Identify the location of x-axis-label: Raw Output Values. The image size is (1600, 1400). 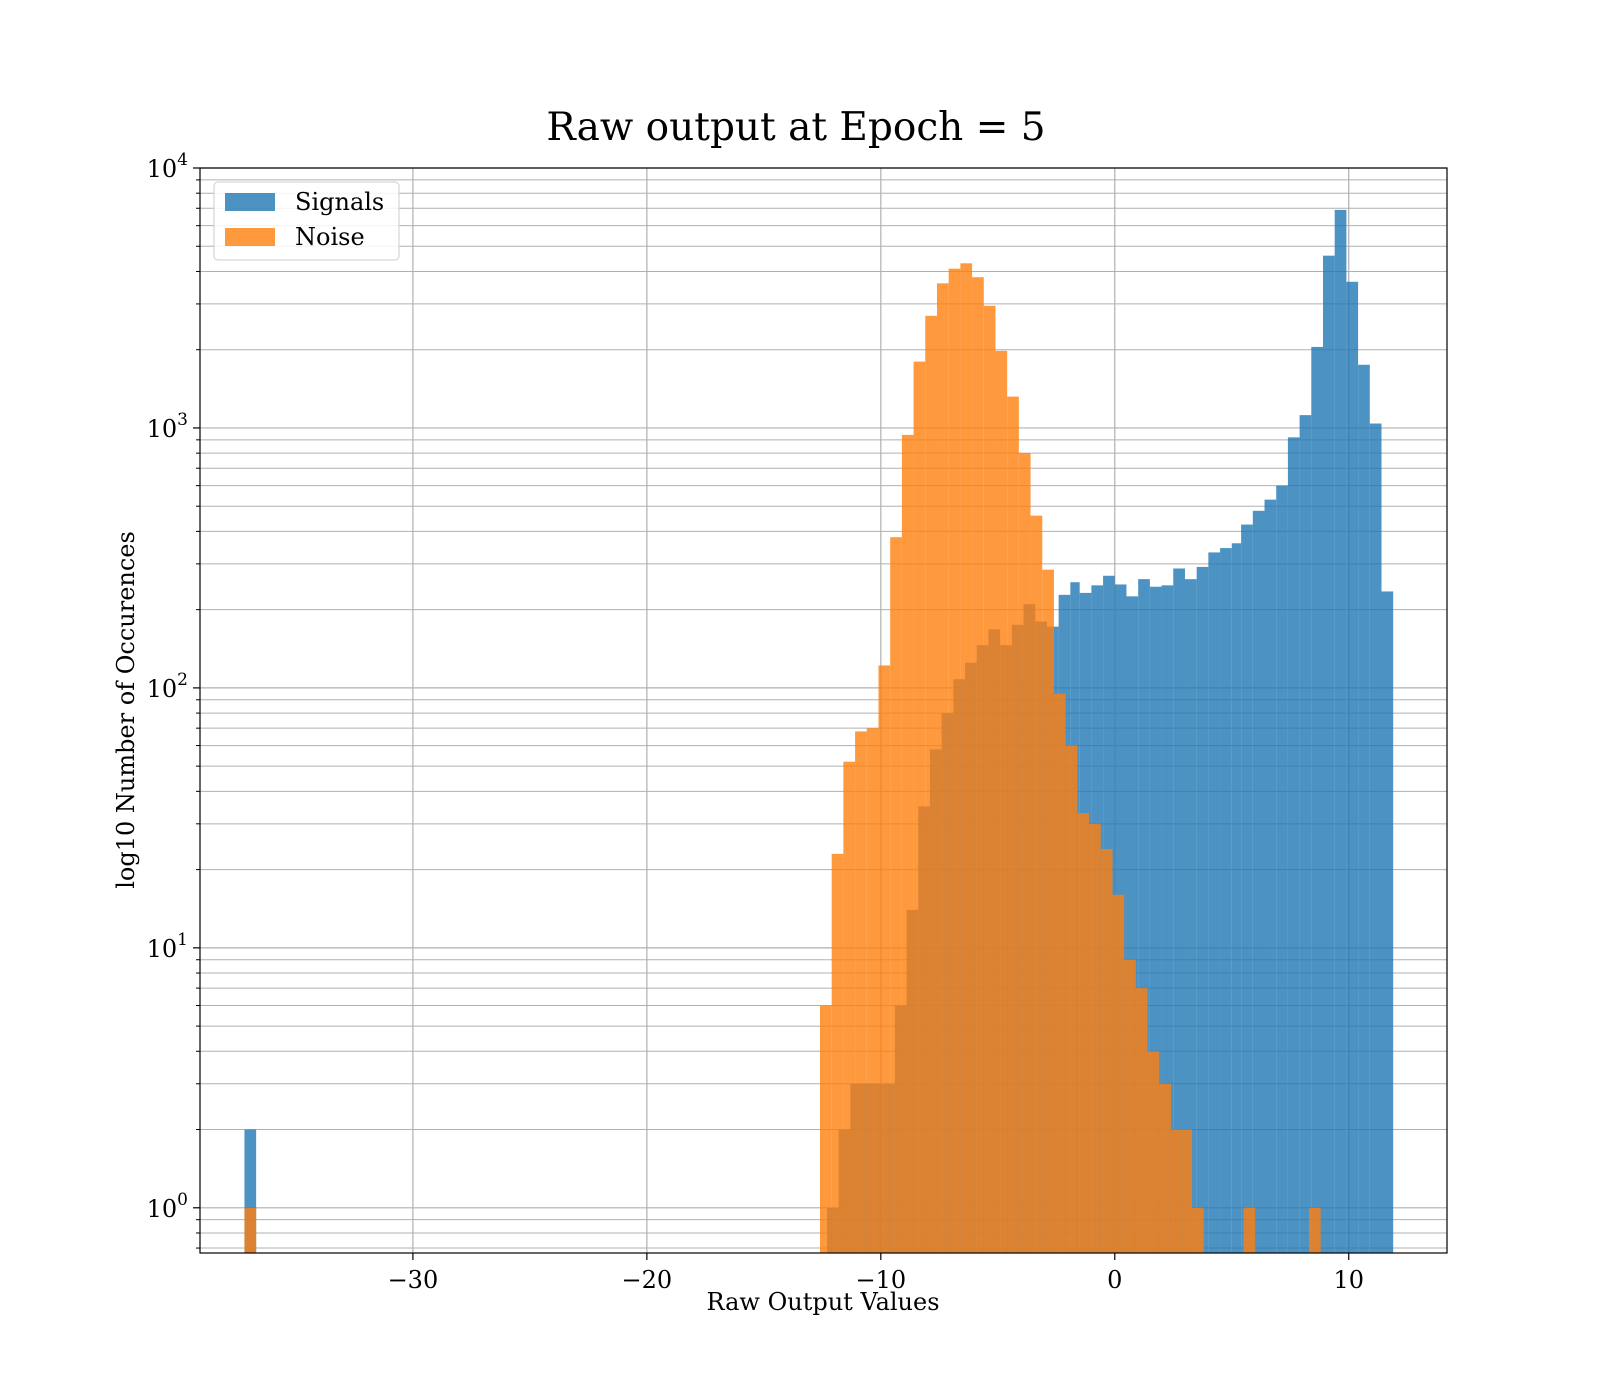
(822, 1302).